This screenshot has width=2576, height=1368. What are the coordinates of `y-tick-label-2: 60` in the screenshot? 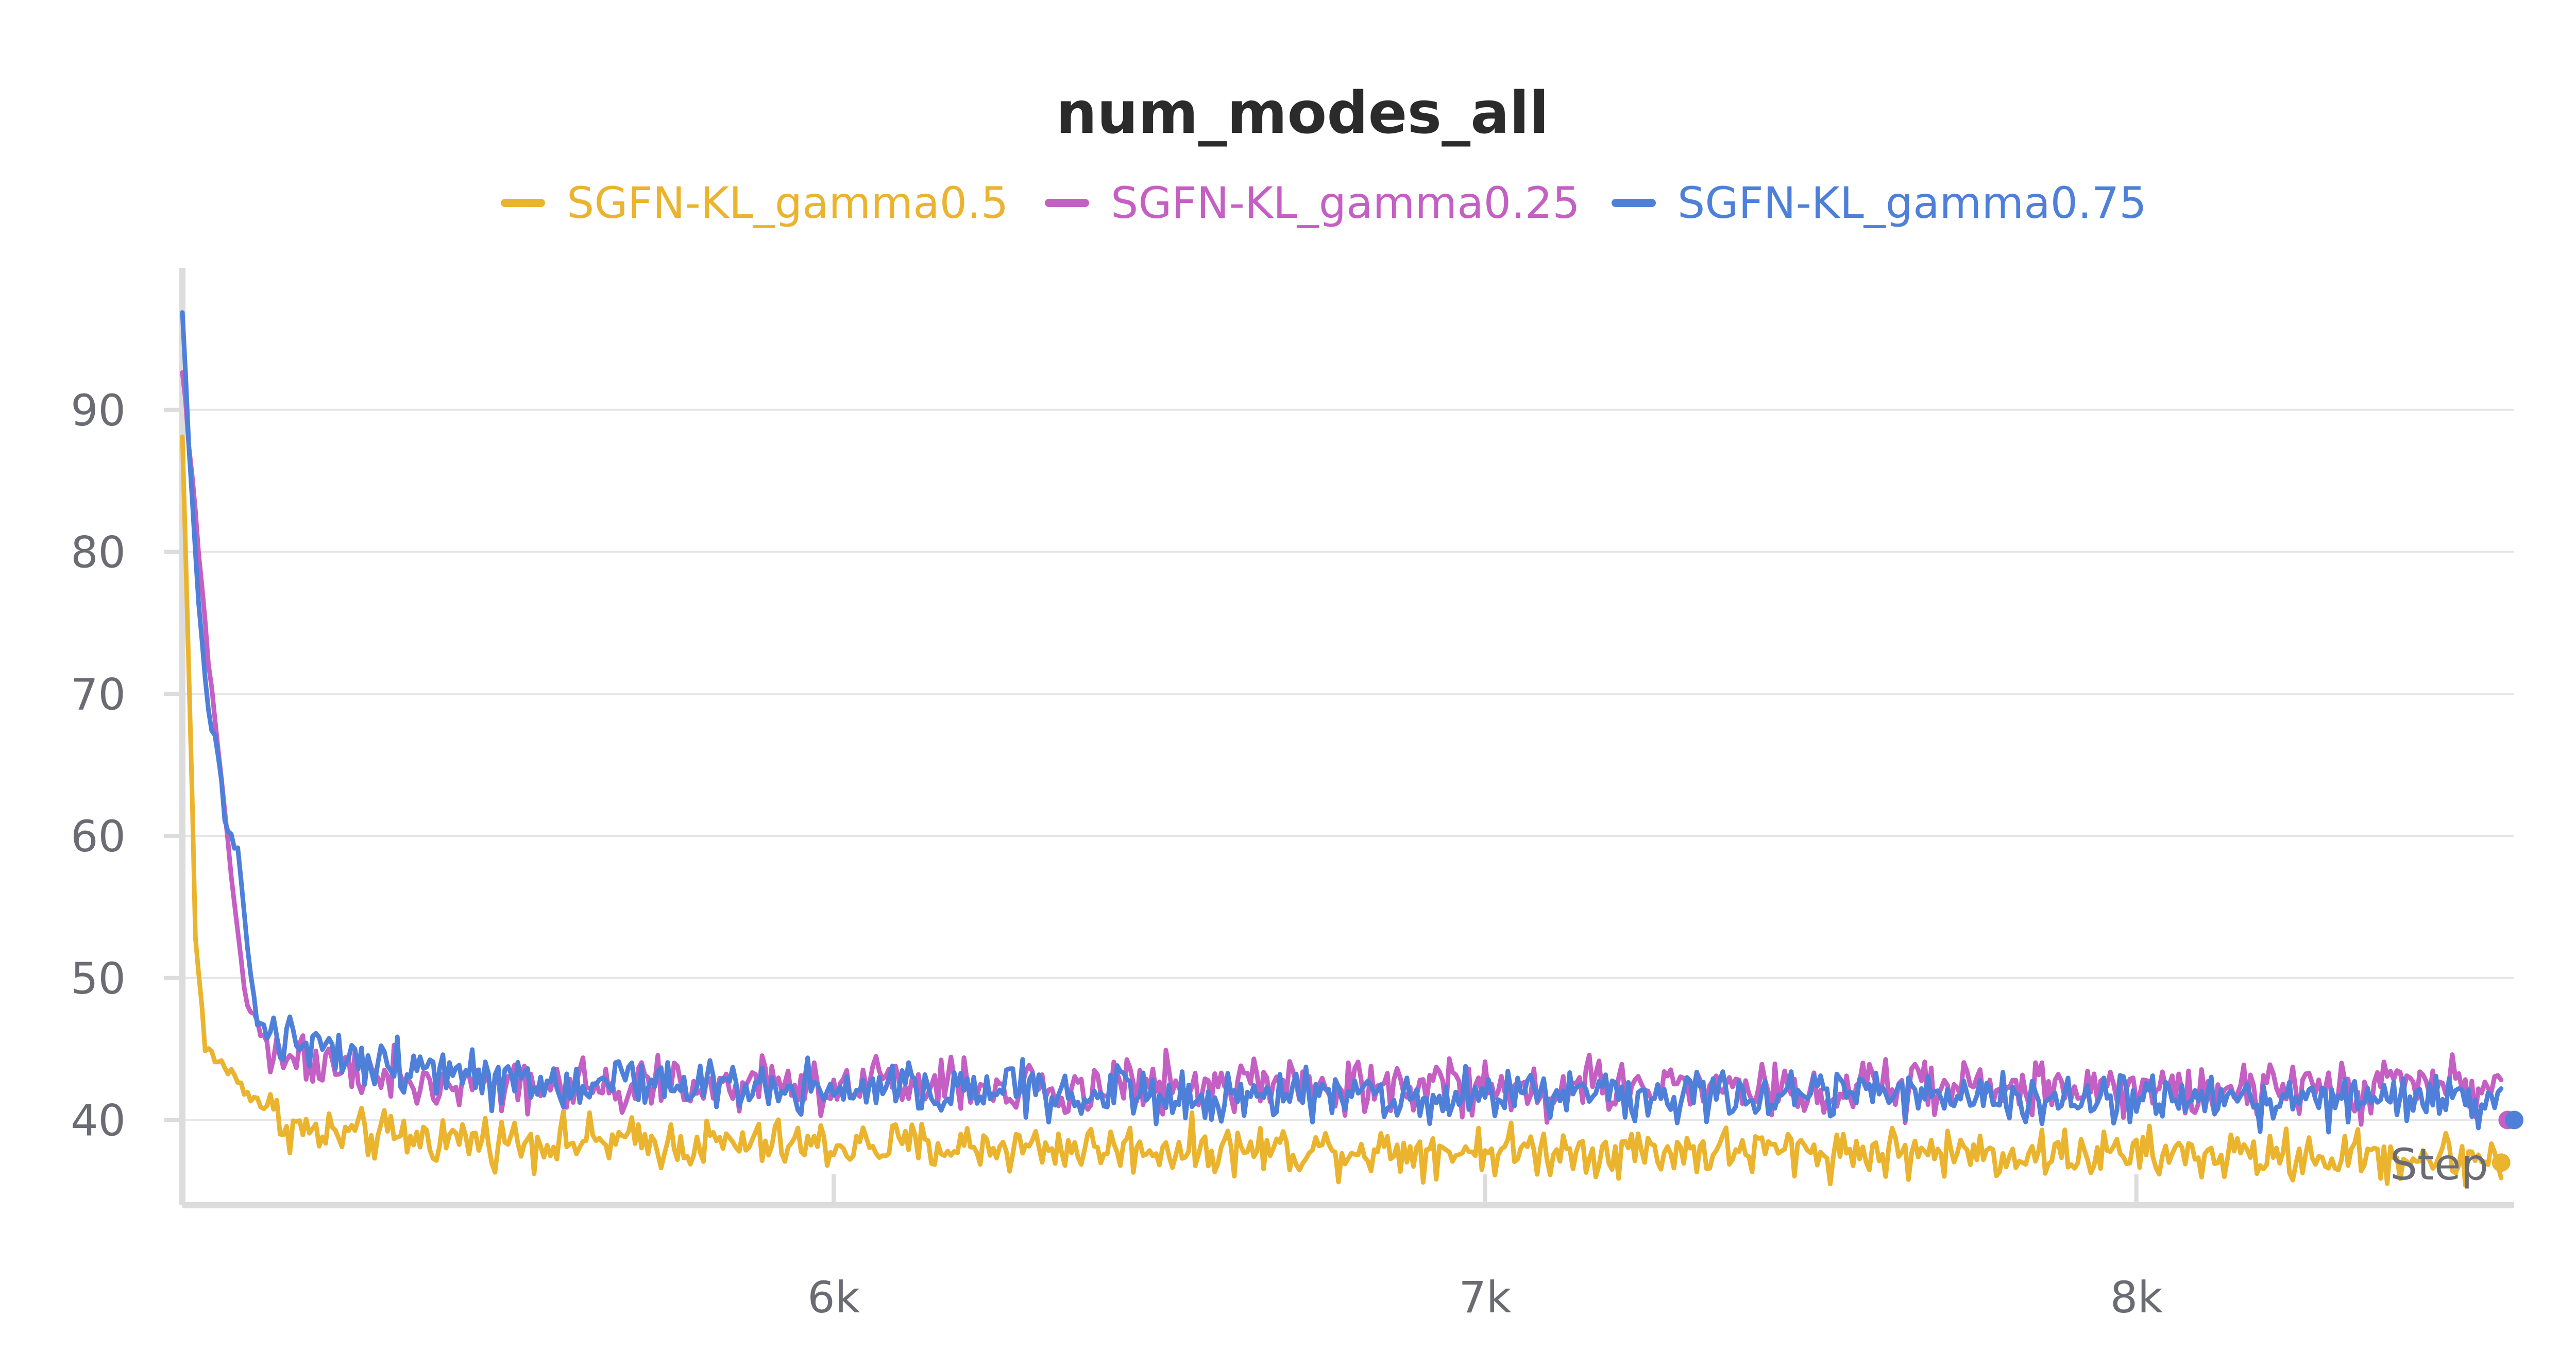 It's located at (98, 836).